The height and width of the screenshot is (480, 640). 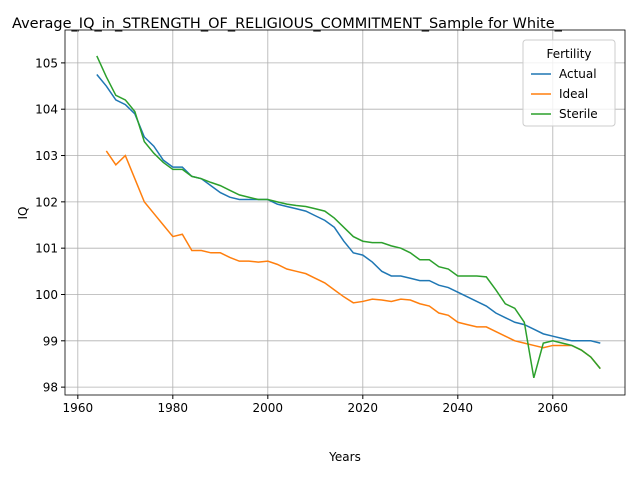 I want to click on x-tick-label: 1980, so click(x=173, y=408).